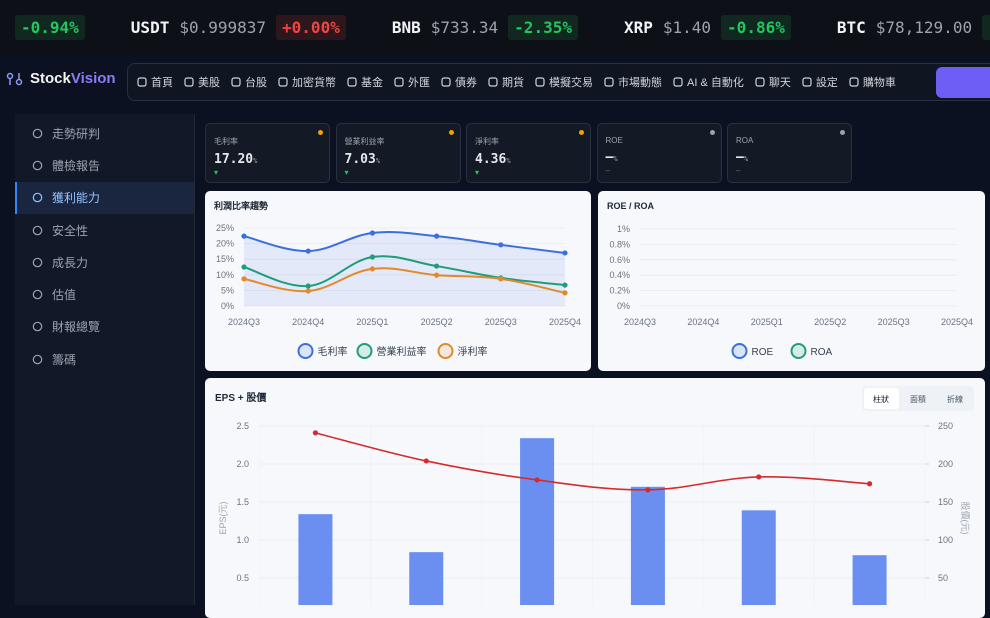  What do you see at coordinates (830, 322) in the screenshot?
I see `x-tick-label: 2025Q2` at bounding box center [830, 322].